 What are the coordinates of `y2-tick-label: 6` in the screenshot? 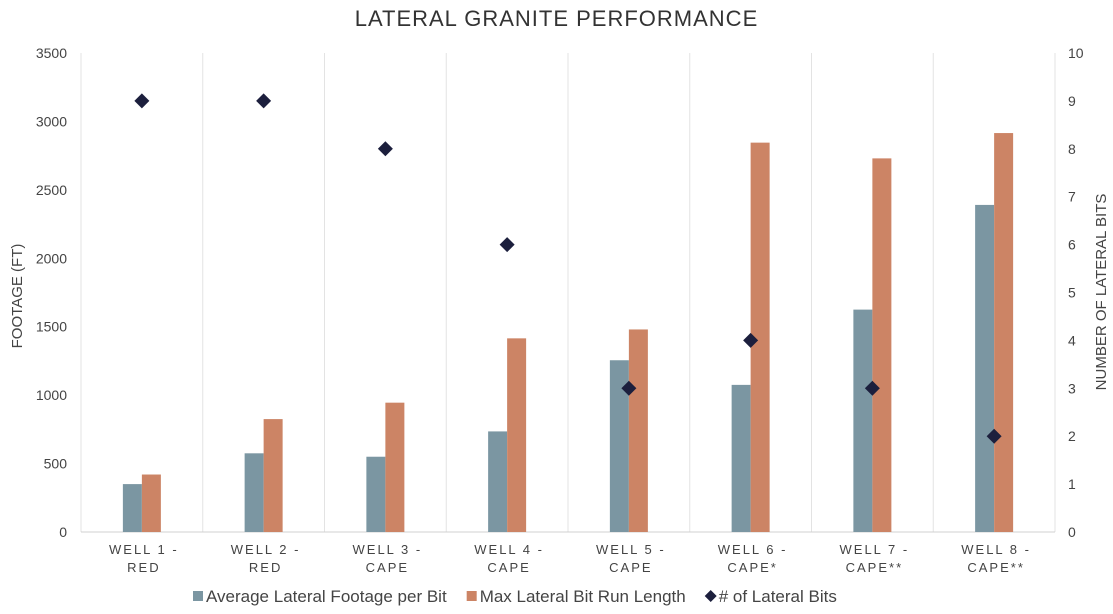 It's located at (1072, 245).